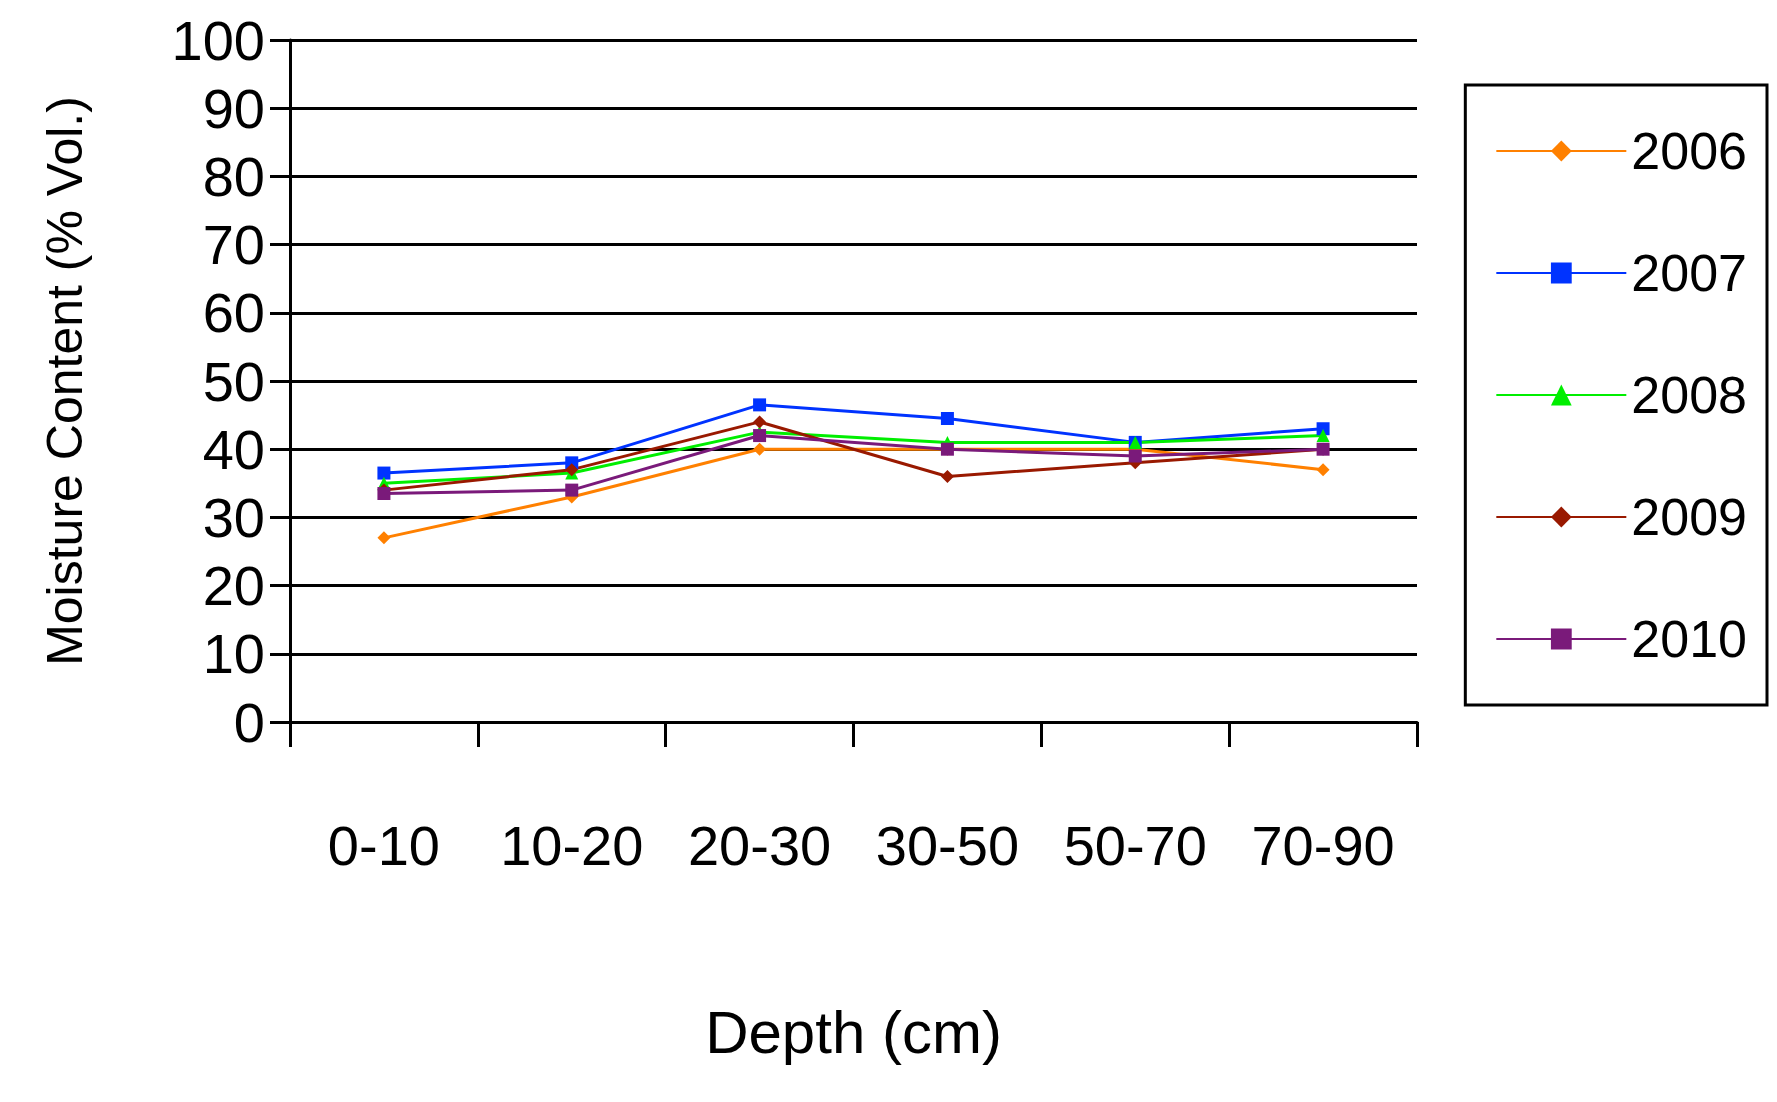 This screenshot has width=1777, height=1102. Describe the element at coordinates (1135, 845) in the screenshot. I see `x-tick-label: 50-70` at that location.